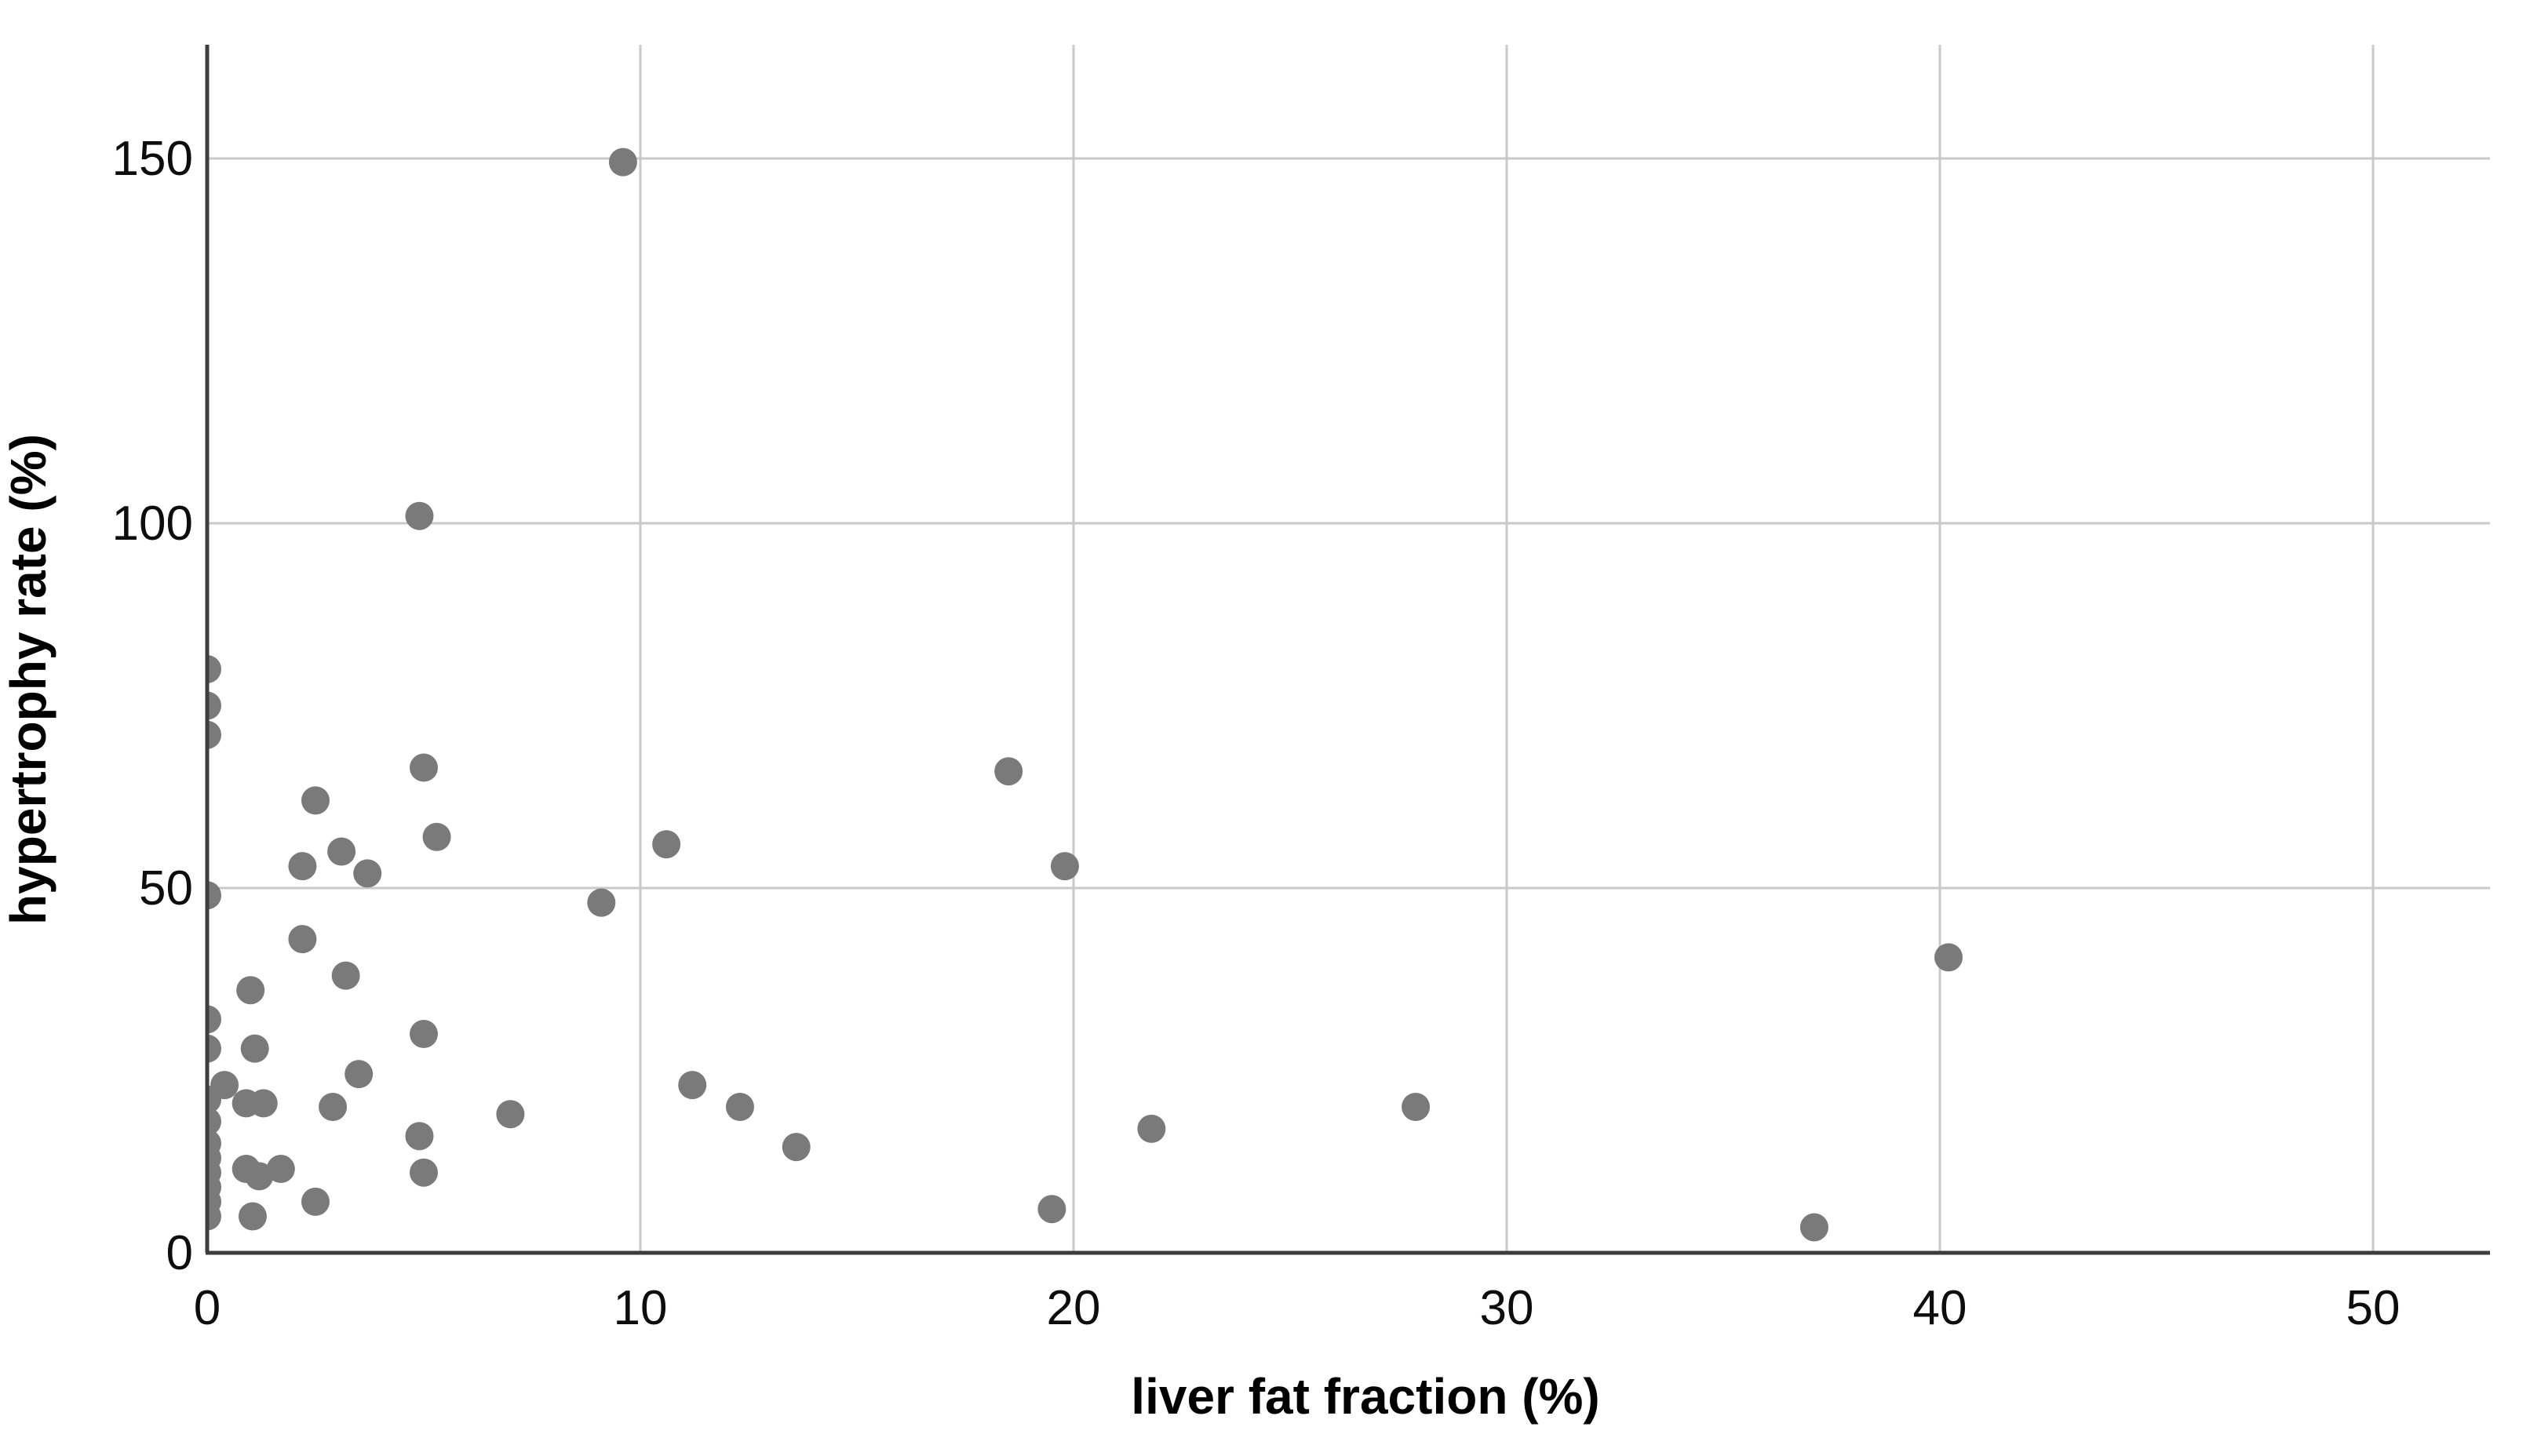 This screenshot has height=1456, width=2530. What do you see at coordinates (29, 679) in the screenshot?
I see `y-axis-title: hypertrophy rate (%)` at bounding box center [29, 679].